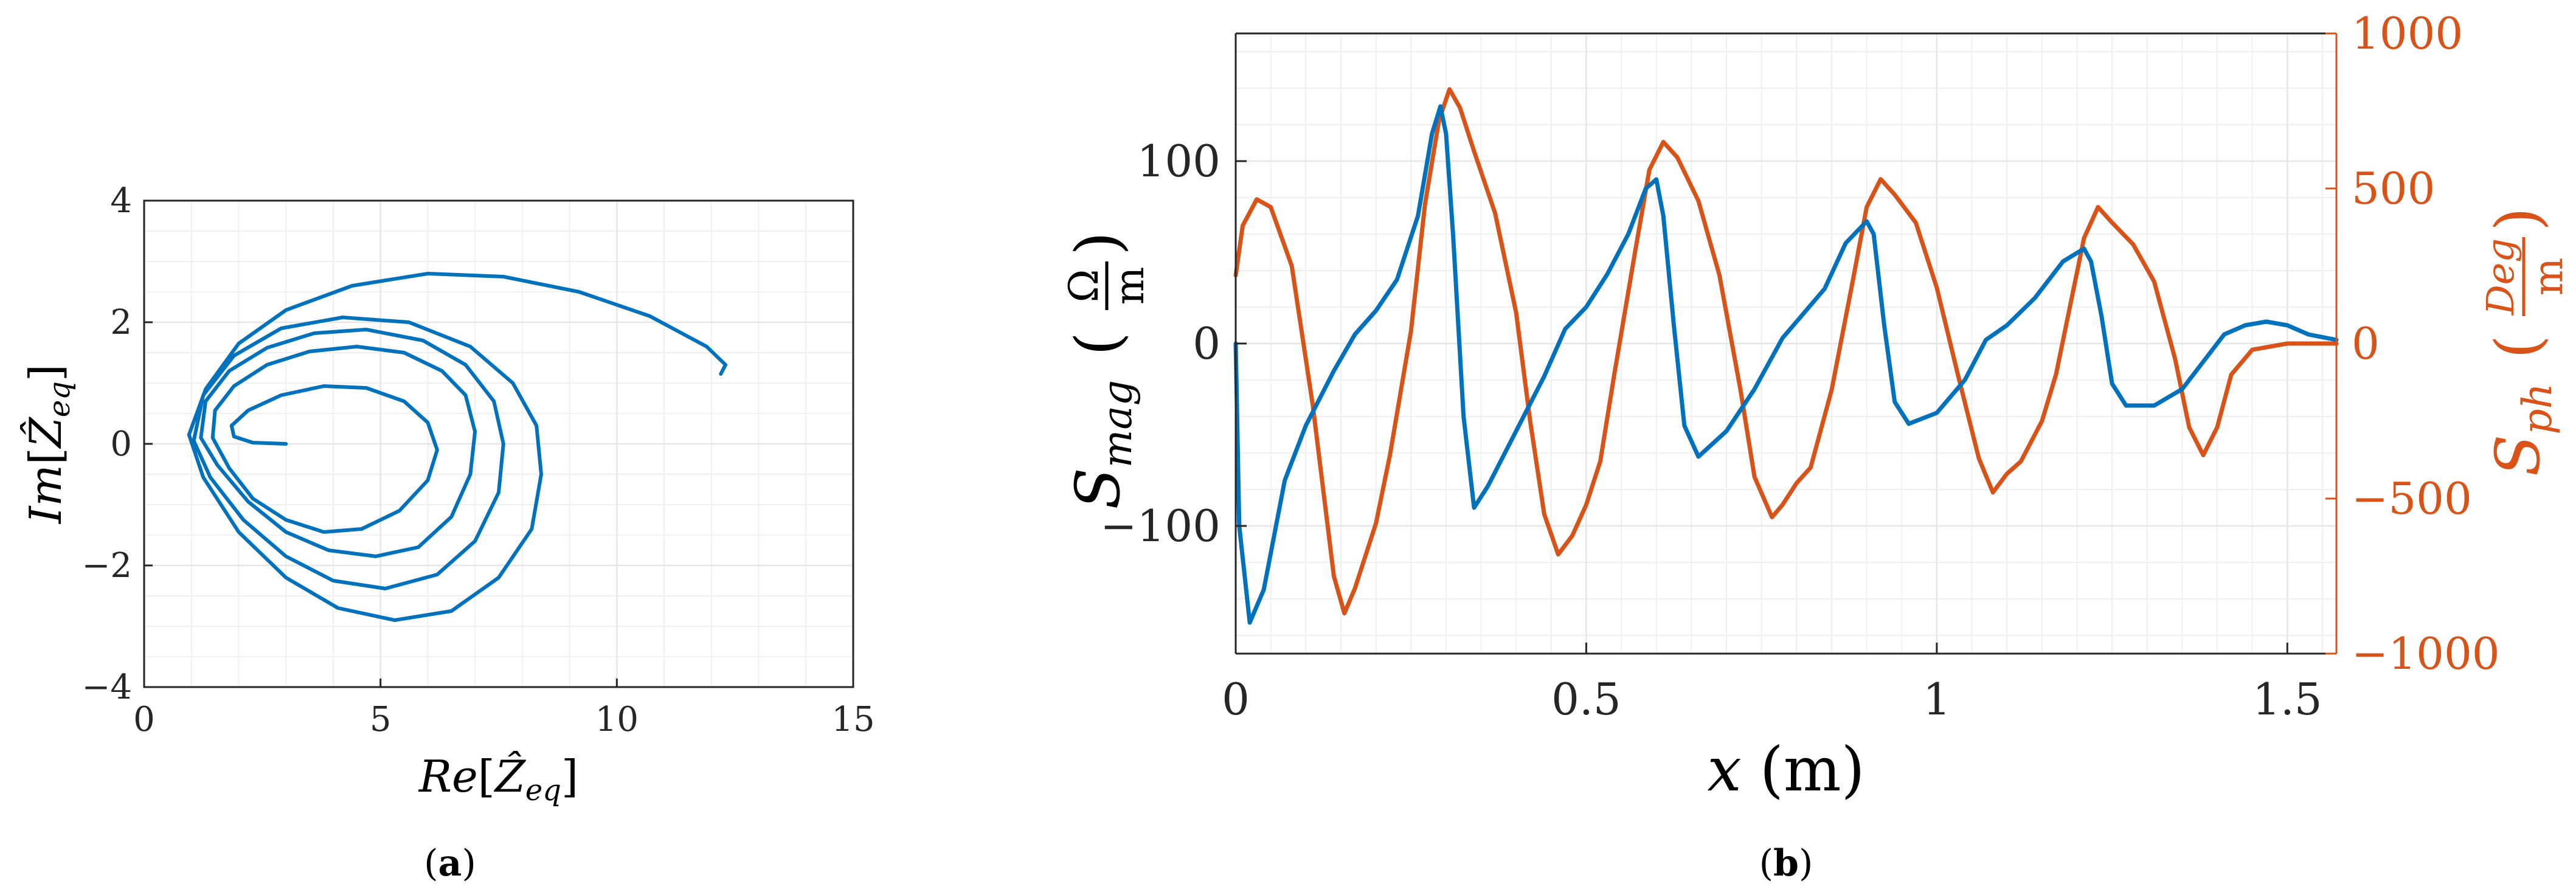 The width and height of the screenshot is (2576, 895). Describe the element at coordinates (2393, 188) in the screenshot. I see `panel-b-y2tick-label: 500` at that location.